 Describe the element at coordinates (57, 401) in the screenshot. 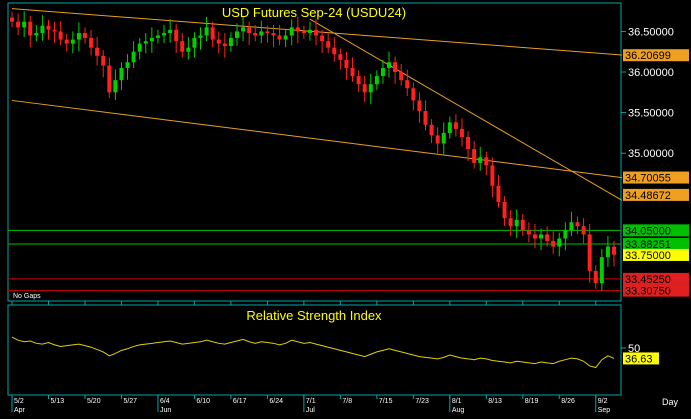

I see `x-tick-label: 5/13` at that location.